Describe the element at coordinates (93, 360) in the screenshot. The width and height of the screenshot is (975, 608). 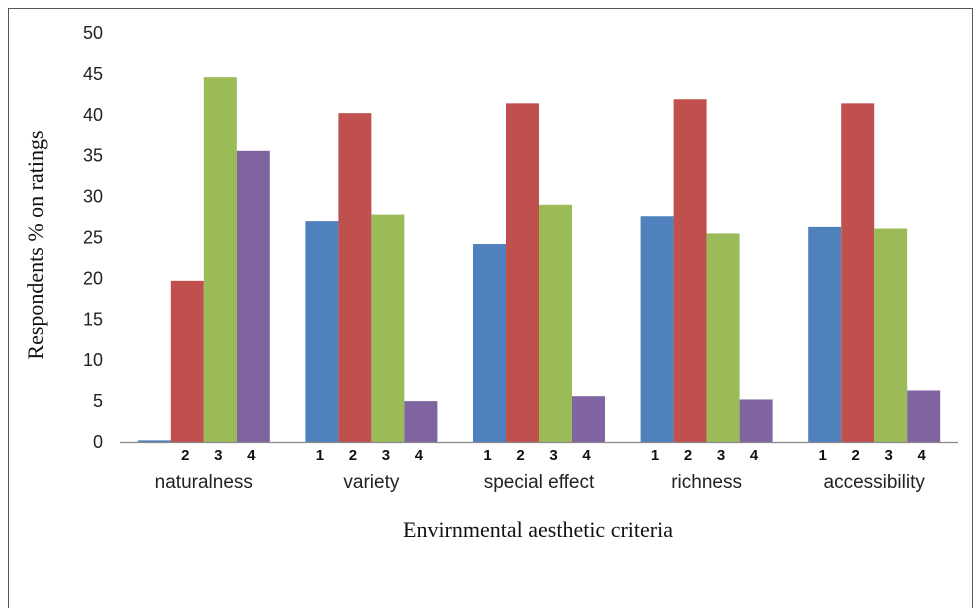
I see `y-tick-label: 10` at that location.